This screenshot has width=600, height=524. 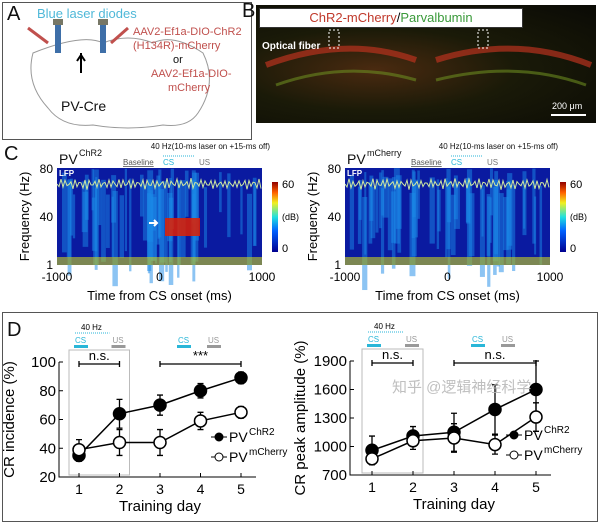 What do you see at coordinates (249, 11) in the screenshot?
I see `panel-b-label: B` at bounding box center [249, 11].